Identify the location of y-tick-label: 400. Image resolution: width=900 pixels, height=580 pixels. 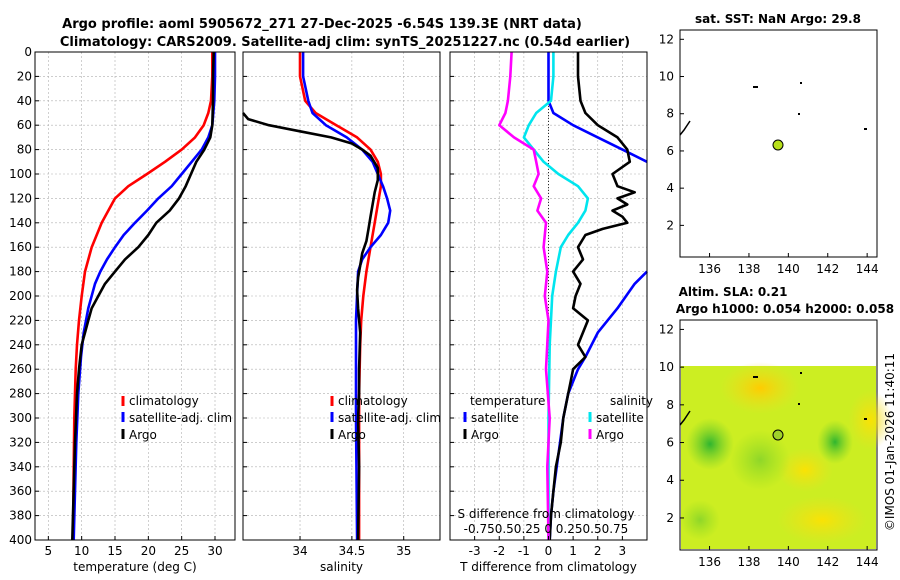
(20, 540).